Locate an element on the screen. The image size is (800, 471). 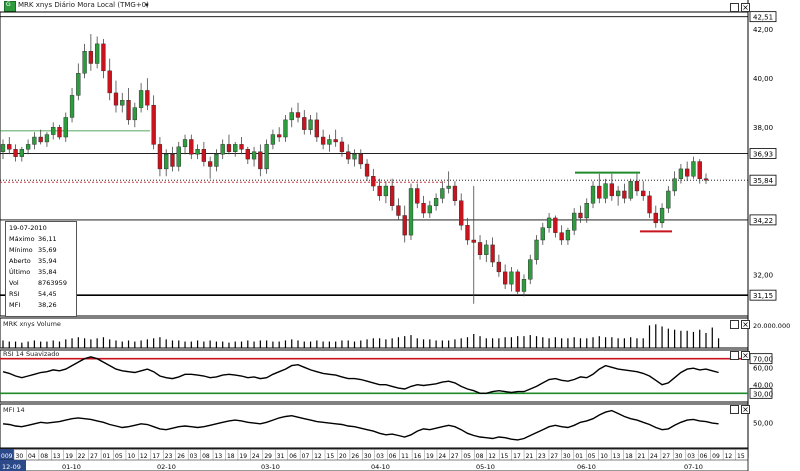
info-key: Máximo is located at coordinates (22, 239).